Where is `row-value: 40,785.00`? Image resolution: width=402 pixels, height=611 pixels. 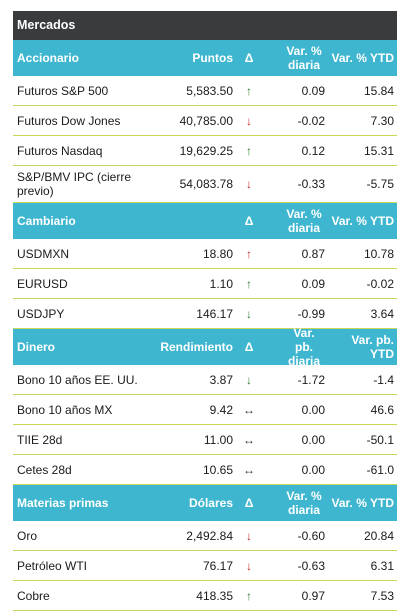
row-value: 40,785.00 is located at coordinates (206, 120).